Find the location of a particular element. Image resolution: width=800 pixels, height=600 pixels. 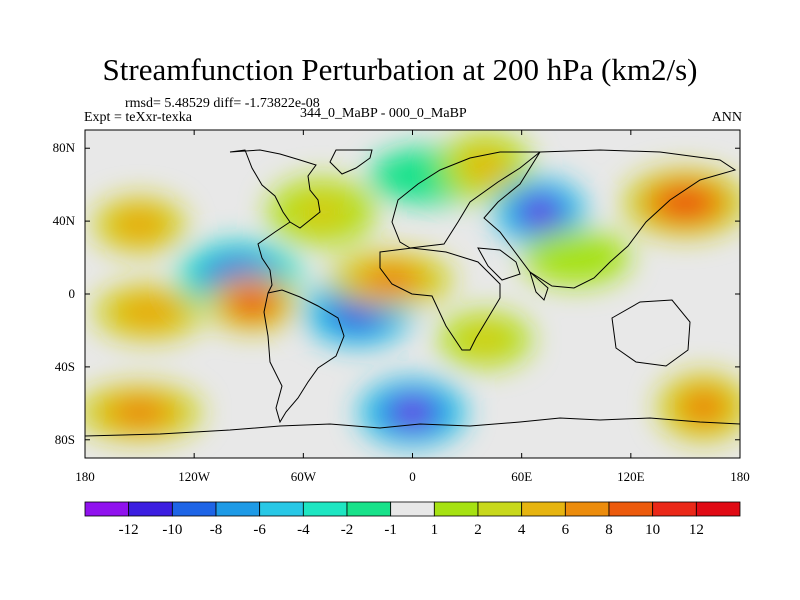

colorbar-label: -12 is located at coordinates (129, 530).